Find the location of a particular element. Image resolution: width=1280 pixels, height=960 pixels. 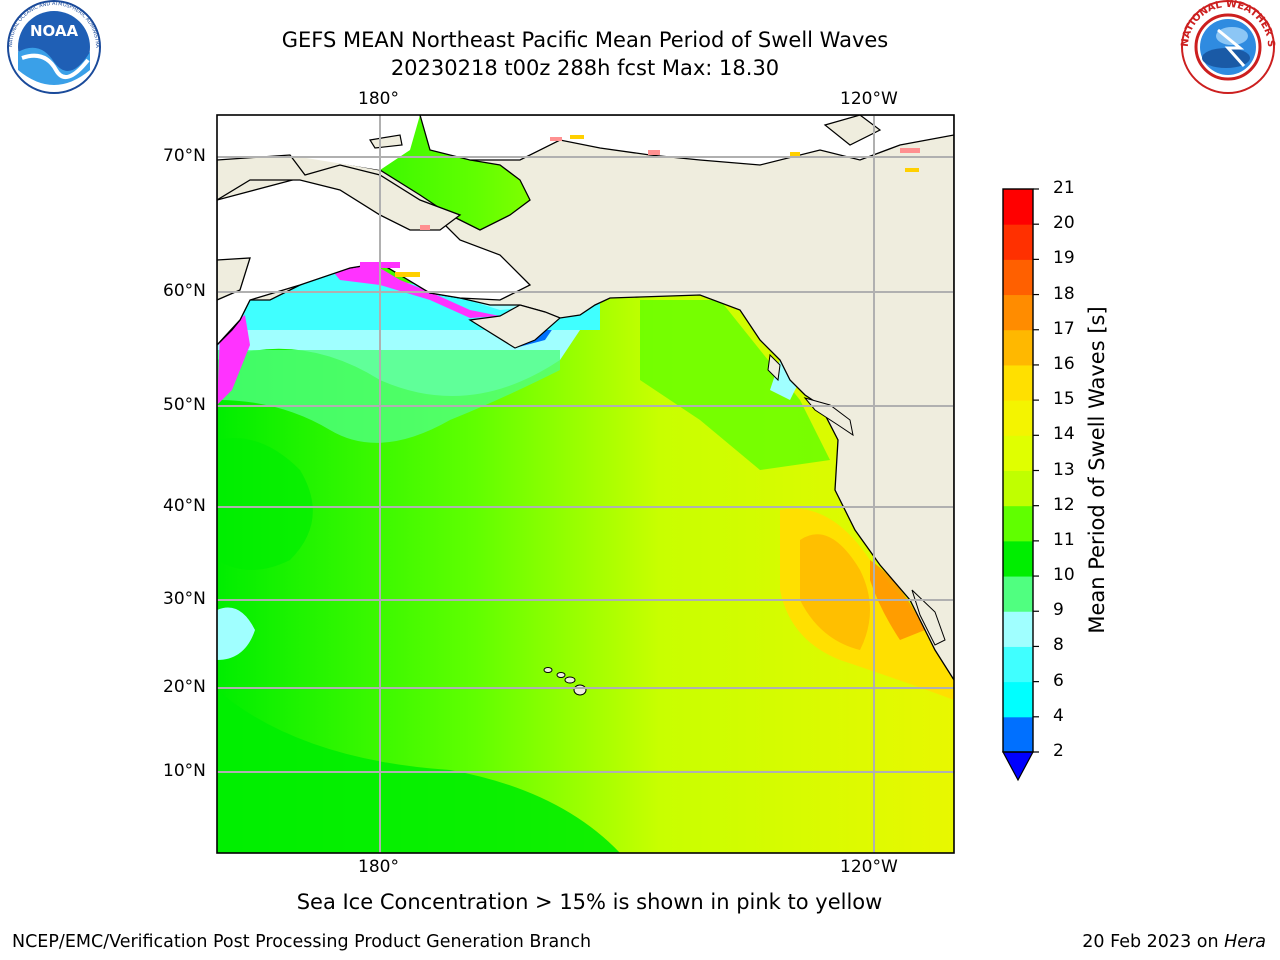

land-chukotka is located at coordinates (339, 192).